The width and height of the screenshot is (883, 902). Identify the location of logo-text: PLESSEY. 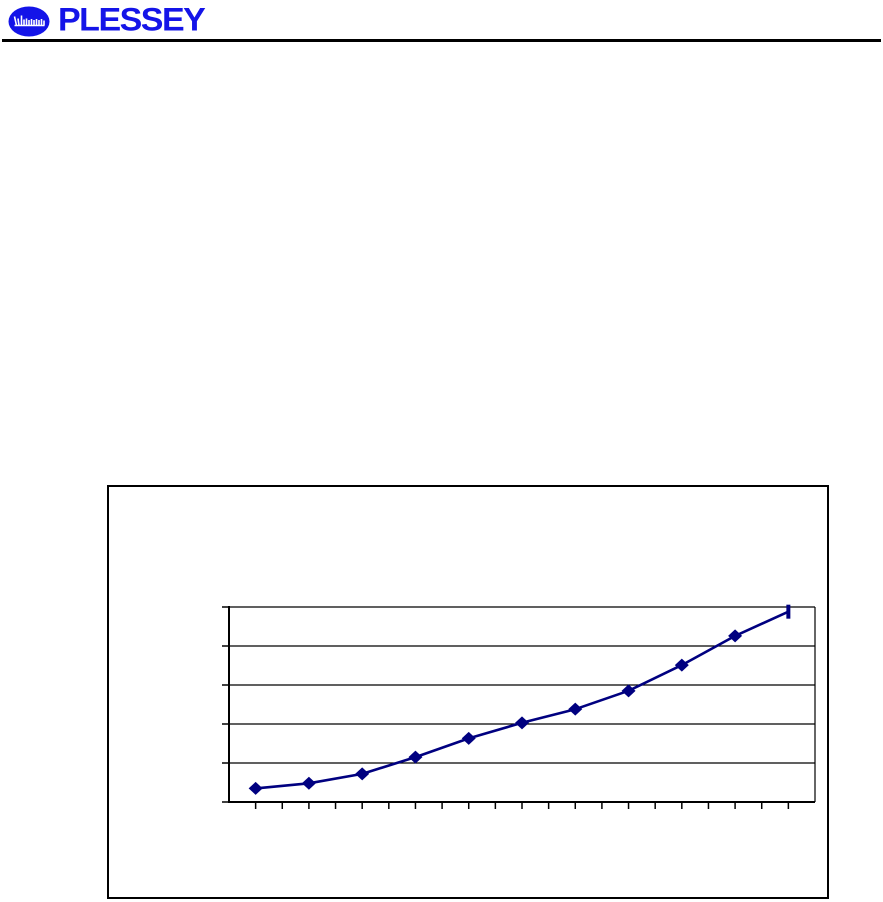
(132, 20).